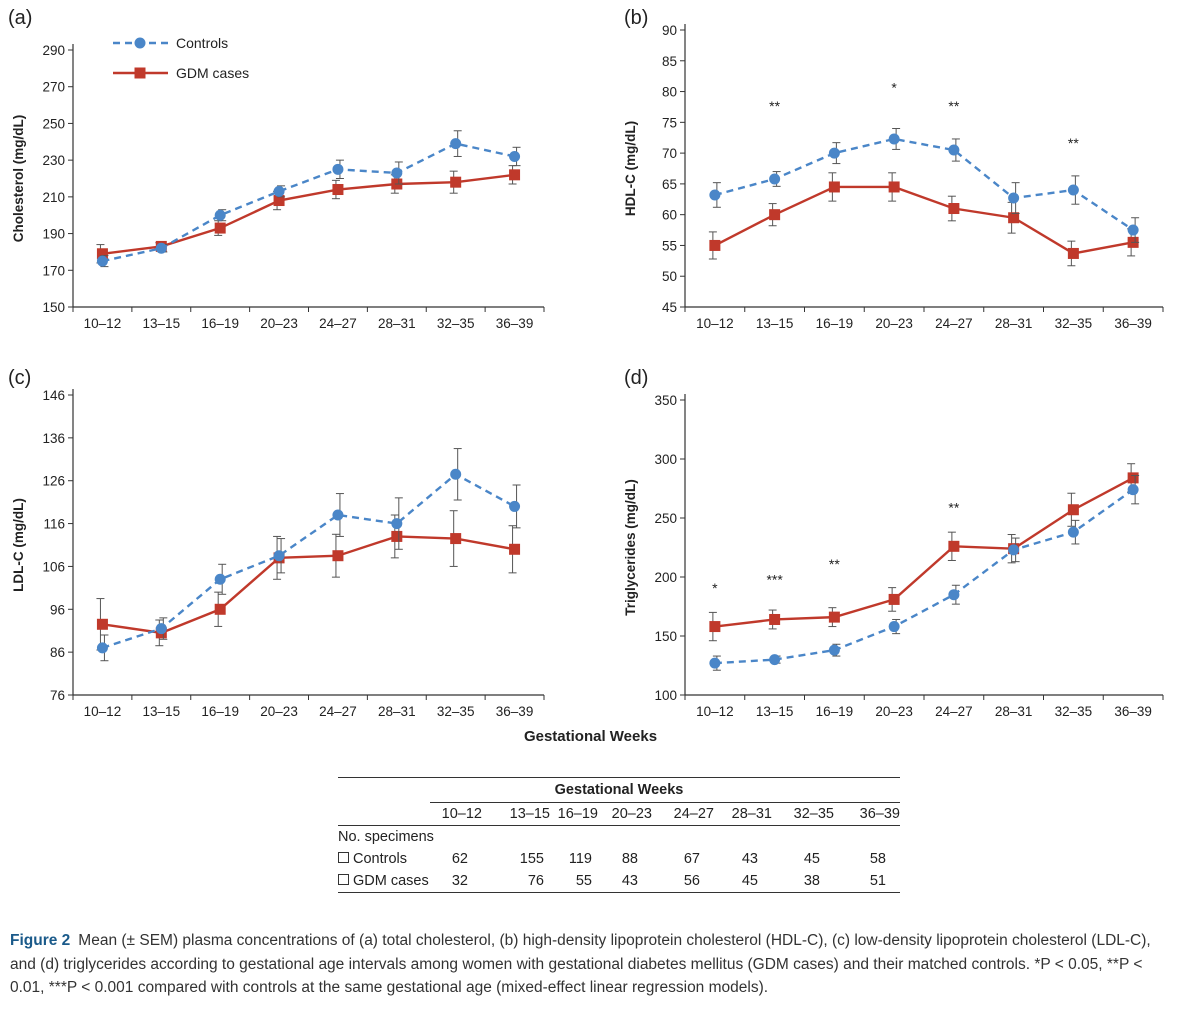 The image size is (1181, 1034). Describe the element at coordinates (669, 215) in the screenshot. I see `y-tick-label: 60` at that location.